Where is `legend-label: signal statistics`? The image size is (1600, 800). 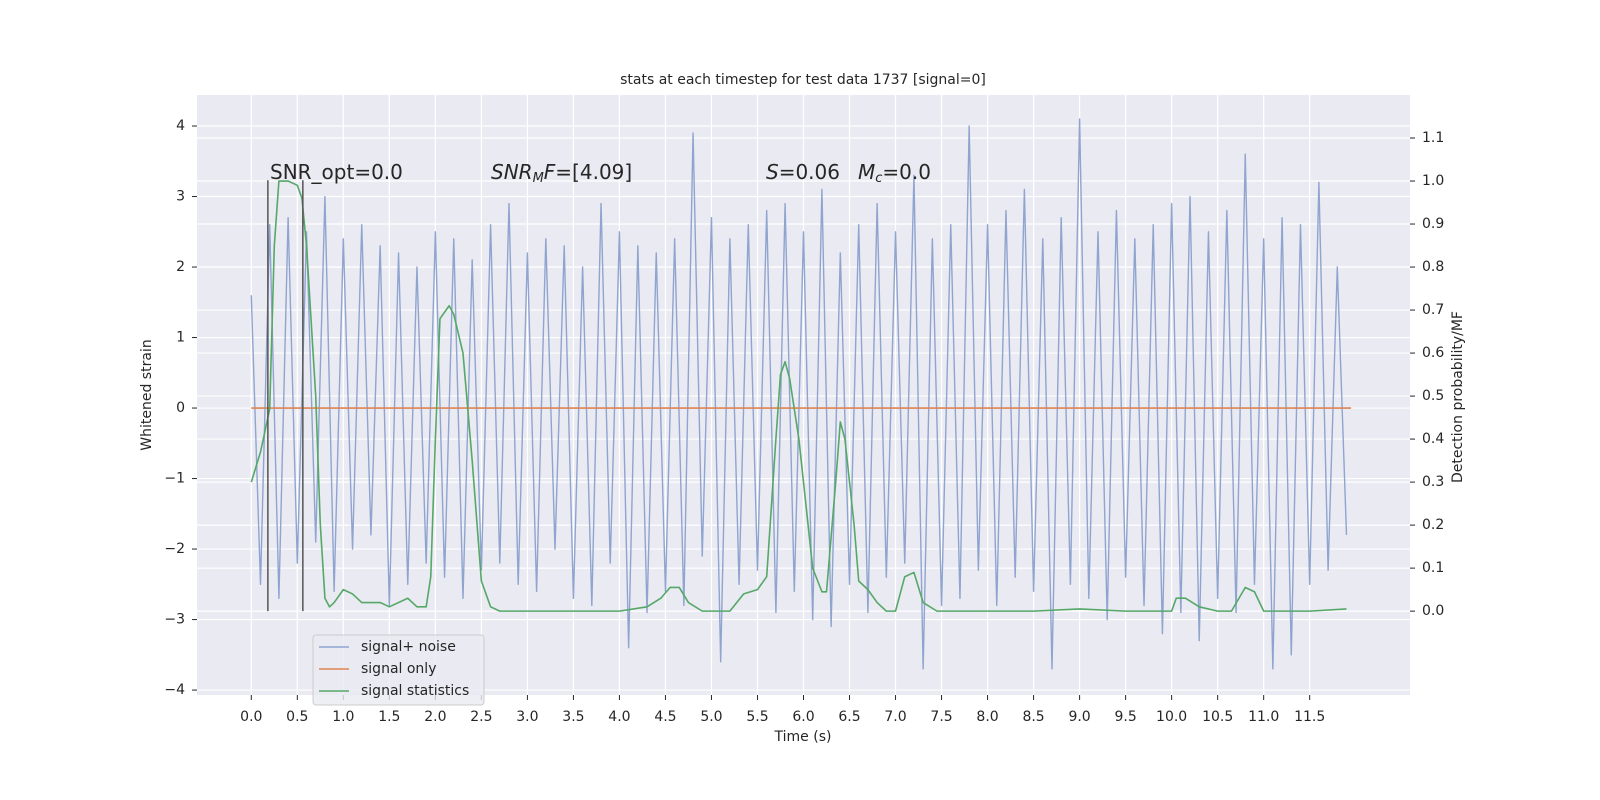
legend-label: signal statistics is located at coordinates (415, 691).